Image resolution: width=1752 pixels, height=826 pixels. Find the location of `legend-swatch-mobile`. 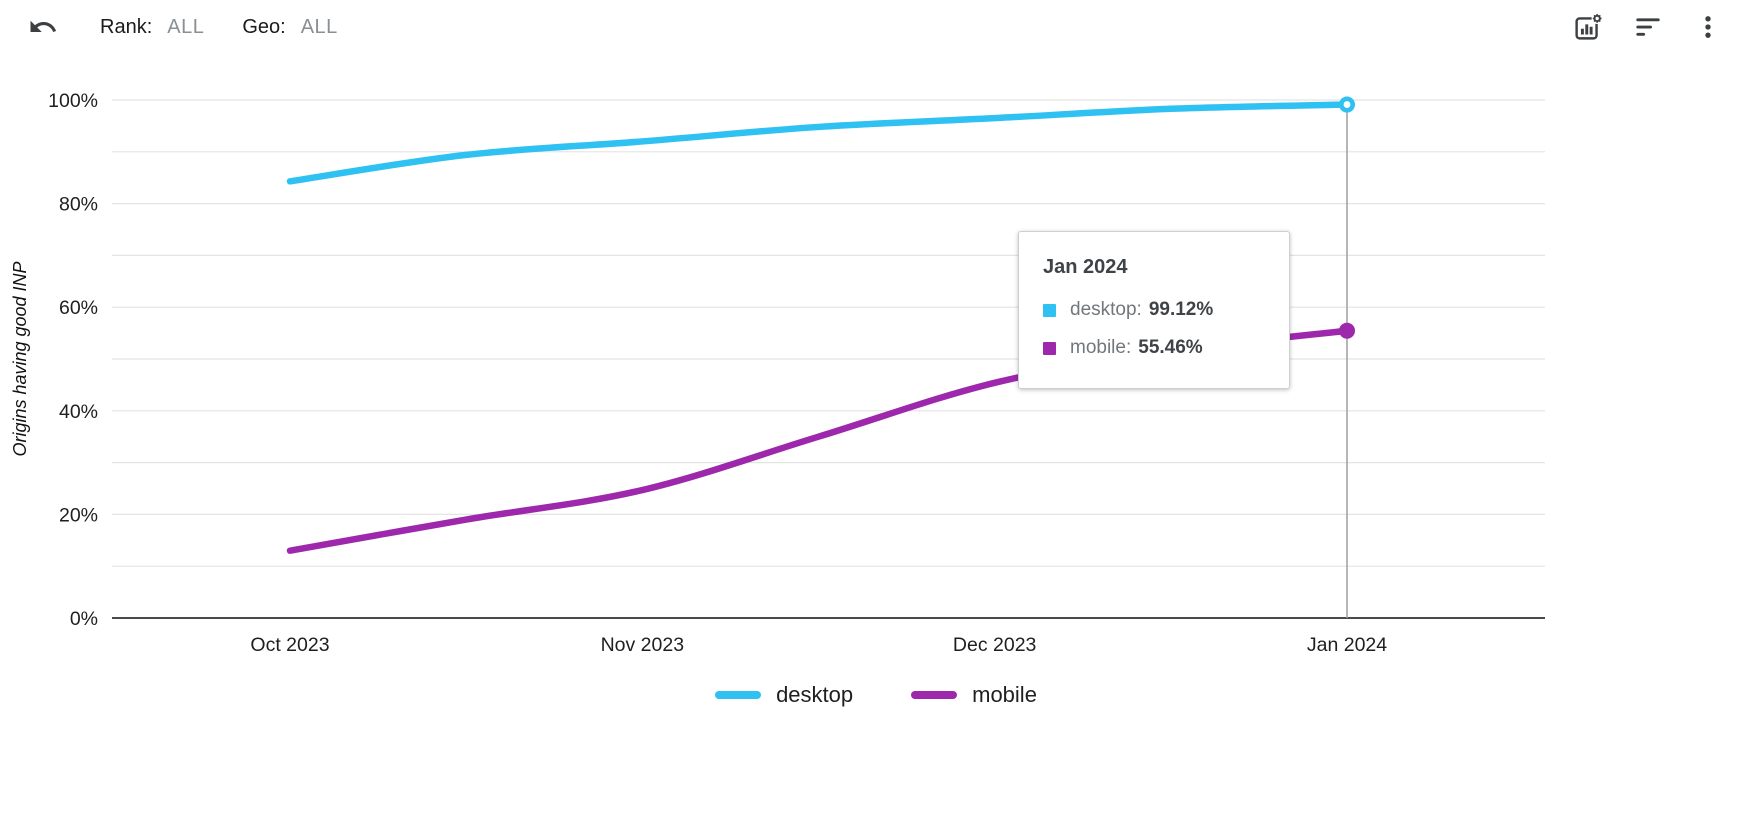

legend-swatch-mobile is located at coordinates (934, 695).